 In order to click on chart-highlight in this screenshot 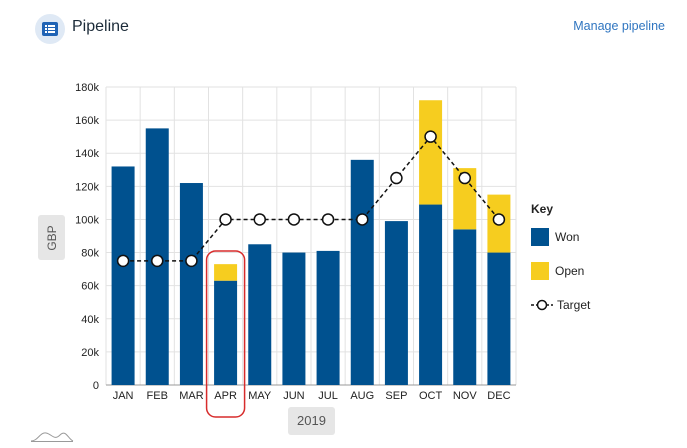, I will do `click(225, 334)`.